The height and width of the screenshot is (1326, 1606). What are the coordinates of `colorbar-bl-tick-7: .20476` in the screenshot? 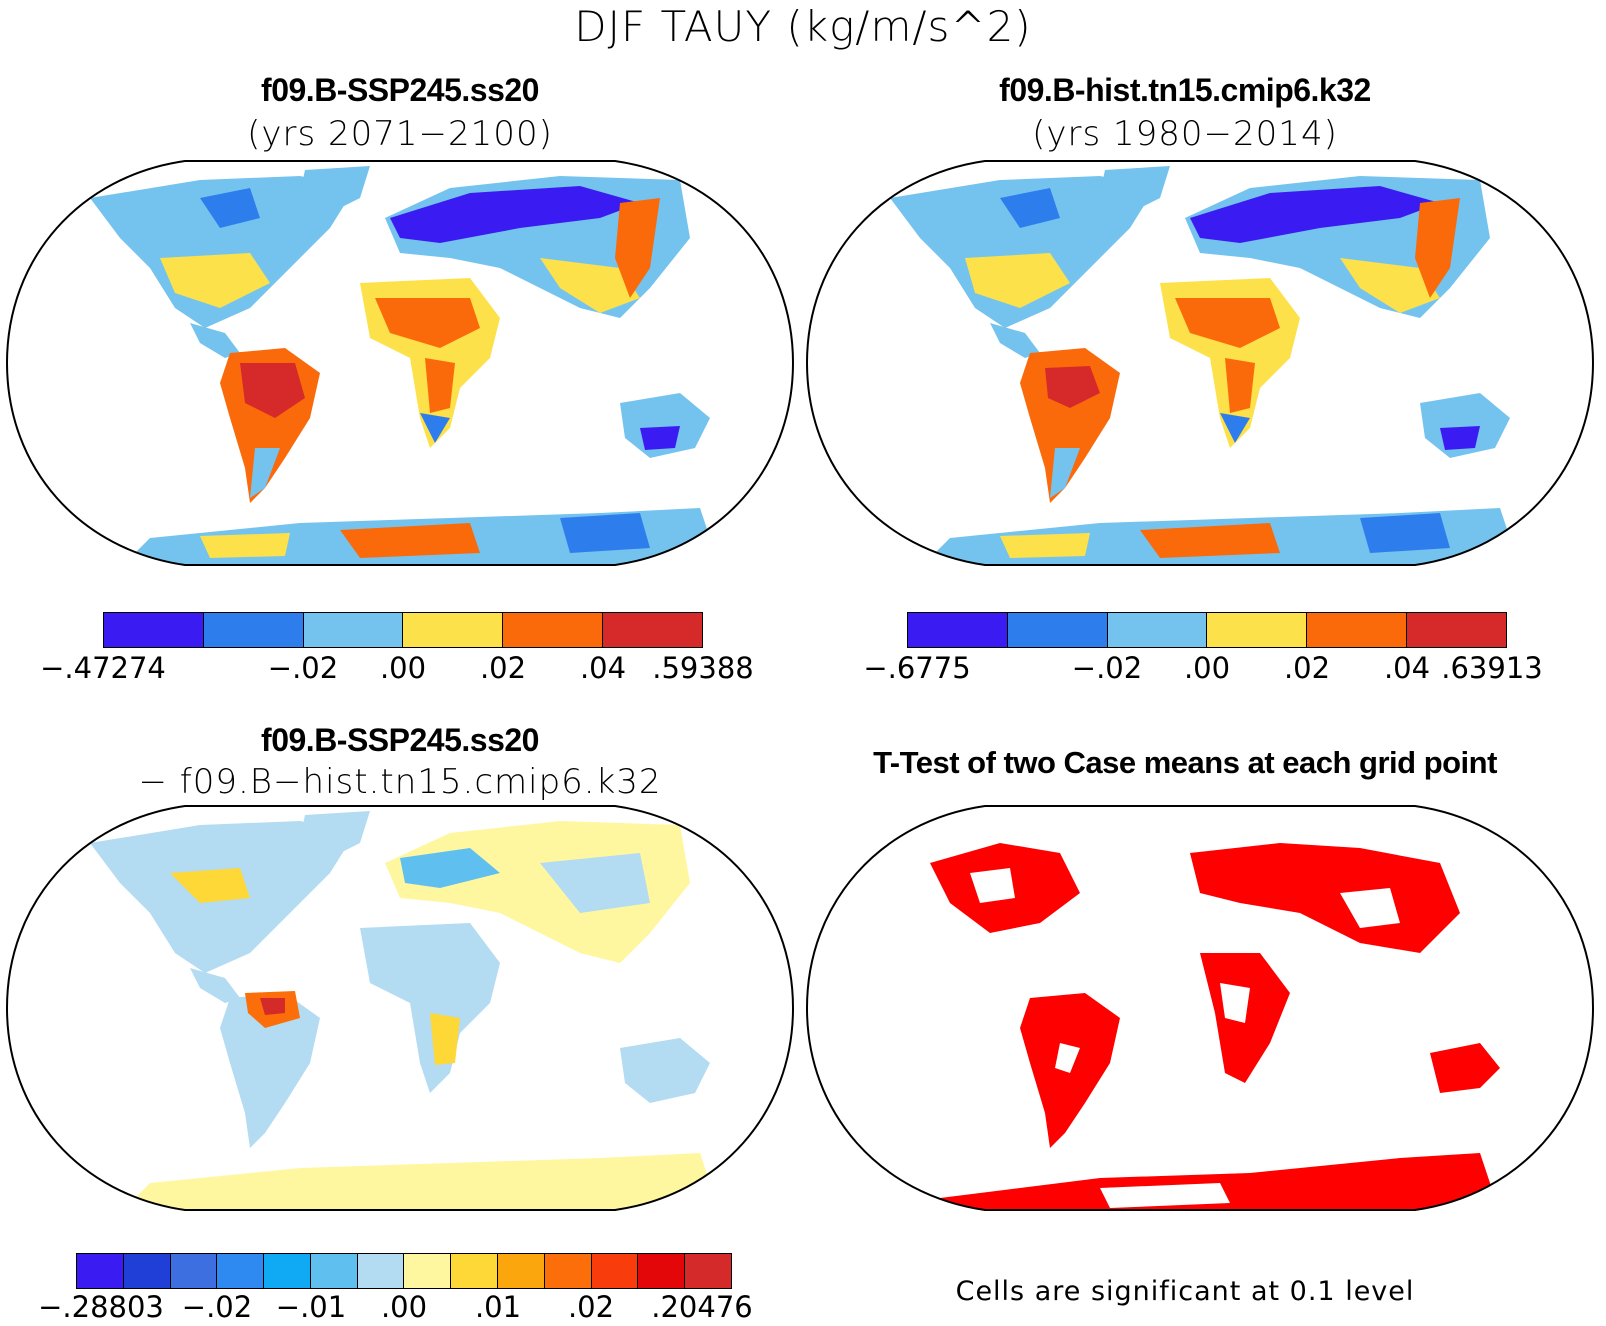 It's located at (702, 1307).